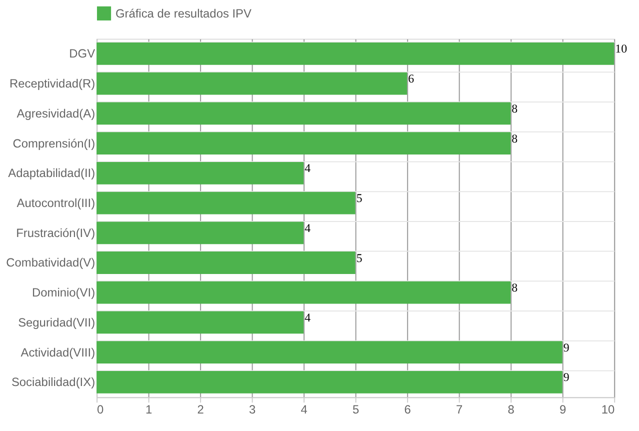  I want to click on x-tick-label: 0, so click(100, 409).